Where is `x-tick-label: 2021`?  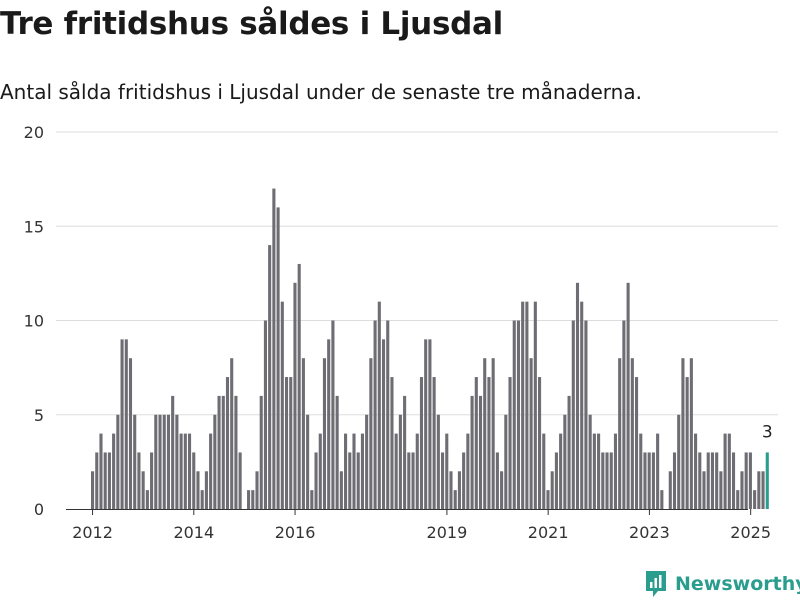 x-tick-label: 2021 is located at coordinates (548, 532).